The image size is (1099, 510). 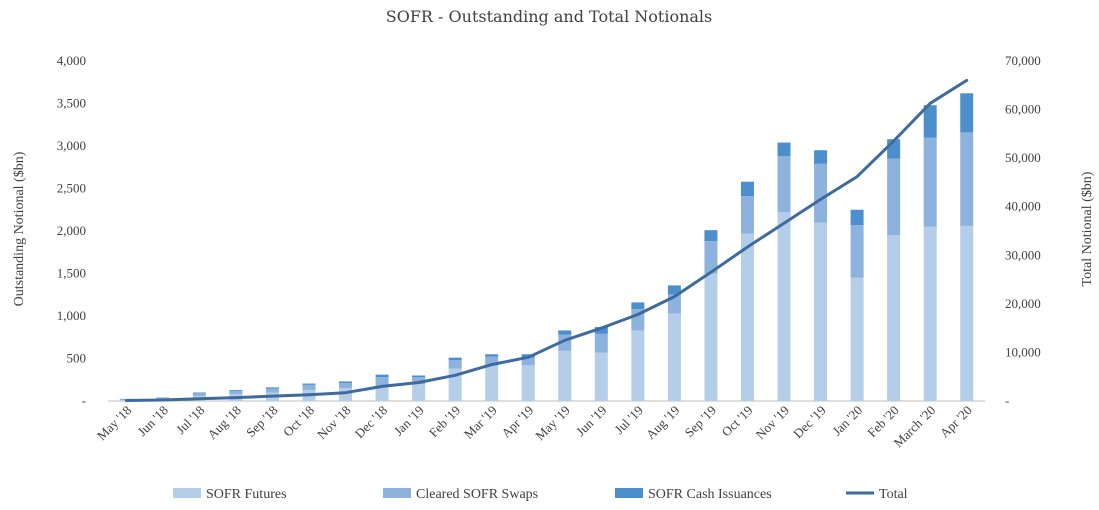 What do you see at coordinates (409, 421) in the screenshot?
I see `x-tick-label: Jan '19` at bounding box center [409, 421].